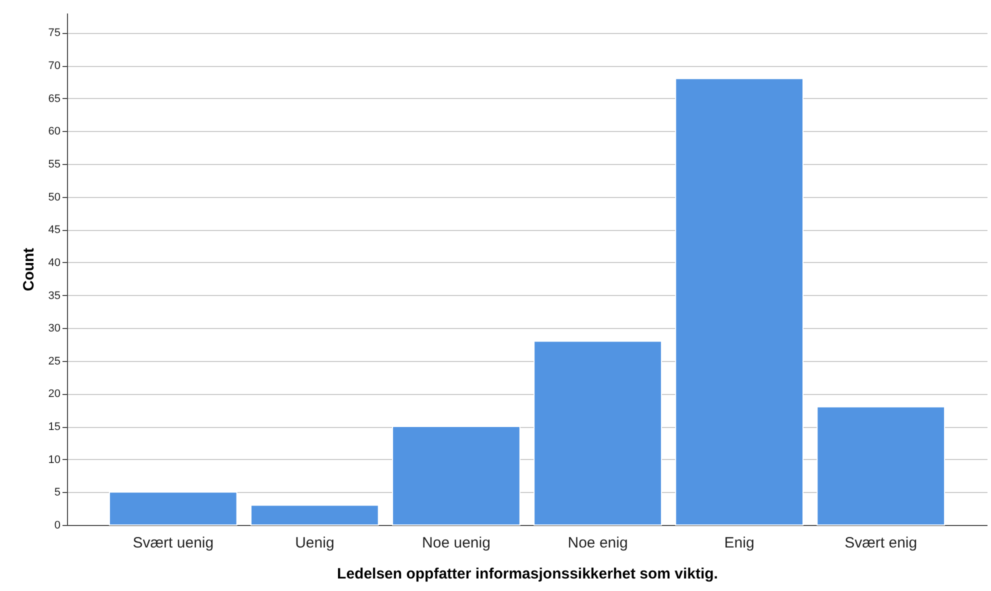  What do you see at coordinates (54, 296) in the screenshot?
I see `y-tick-label: 35` at bounding box center [54, 296].